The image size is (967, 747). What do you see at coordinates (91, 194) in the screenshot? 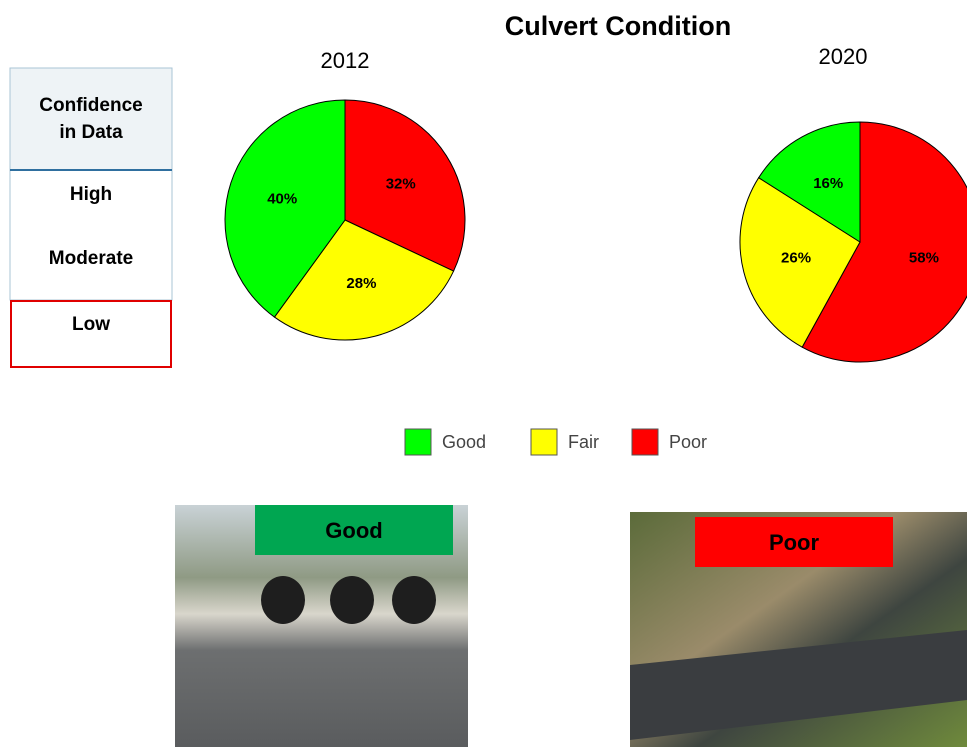
I see `table-row: High` at bounding box center [91, 194].